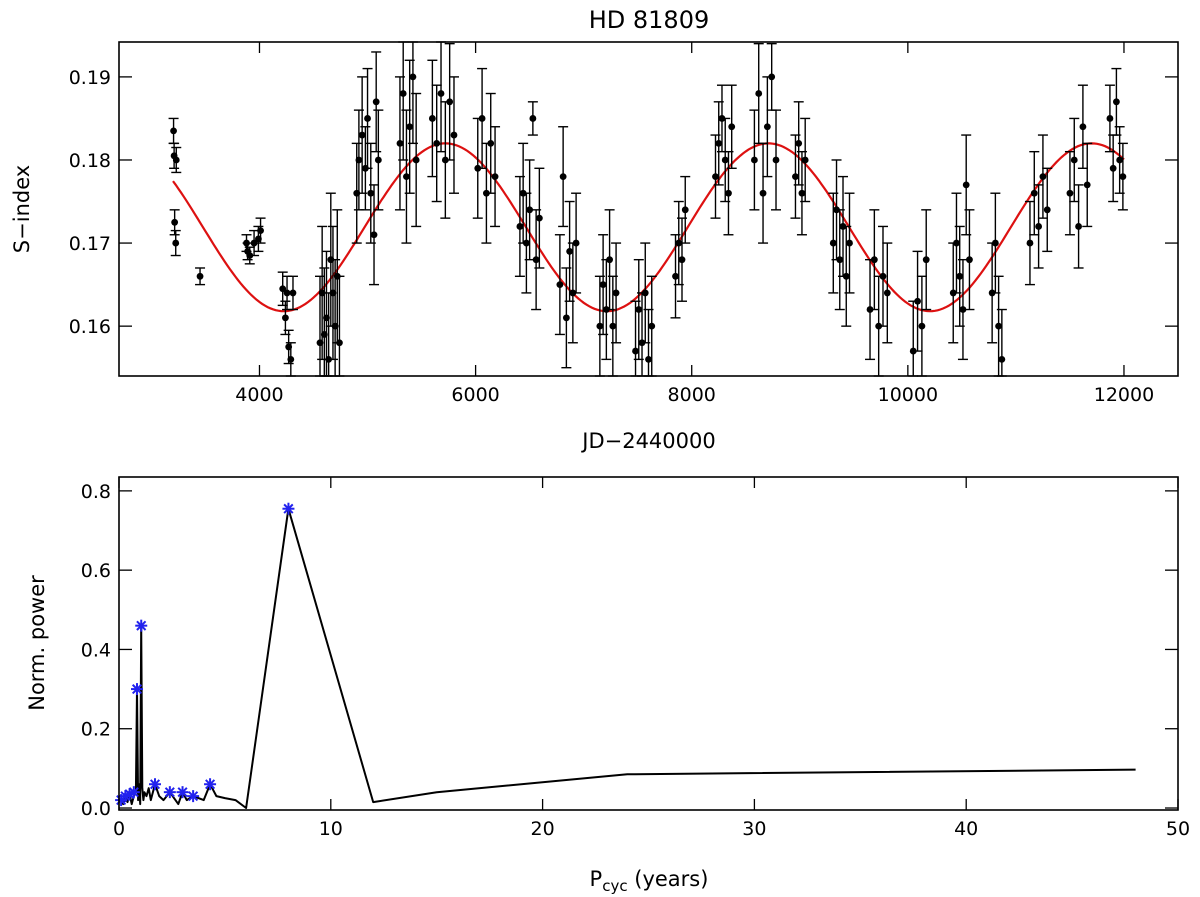 This screenshot has width=1200, height=897. What do you see at coordinates (1178, 829) in the screenshot?
I see `bottom-x-tick-label: 50` at bounding box center [1178, 829].